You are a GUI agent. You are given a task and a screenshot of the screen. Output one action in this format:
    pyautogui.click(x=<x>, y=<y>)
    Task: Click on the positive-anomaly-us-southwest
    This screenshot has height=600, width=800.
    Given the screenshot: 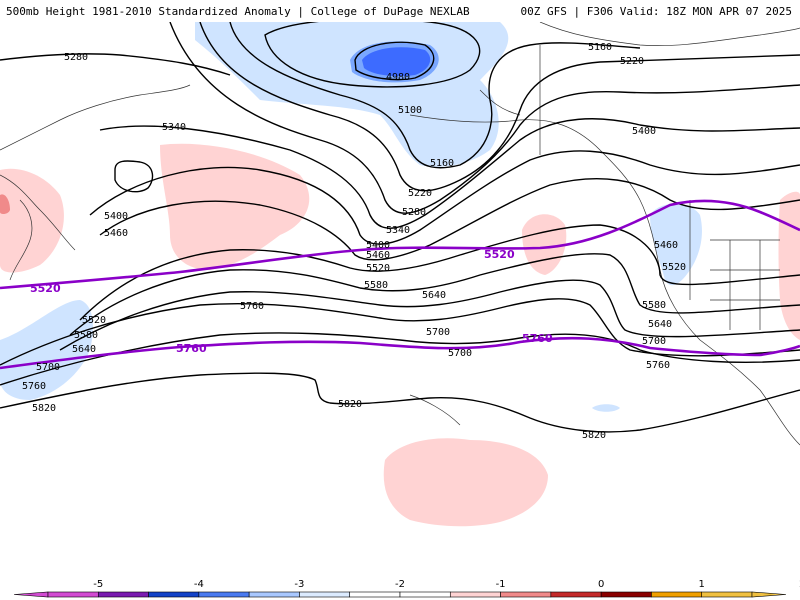 What is the action you would take?
    pyautogui.click(x=789, y=265)
    